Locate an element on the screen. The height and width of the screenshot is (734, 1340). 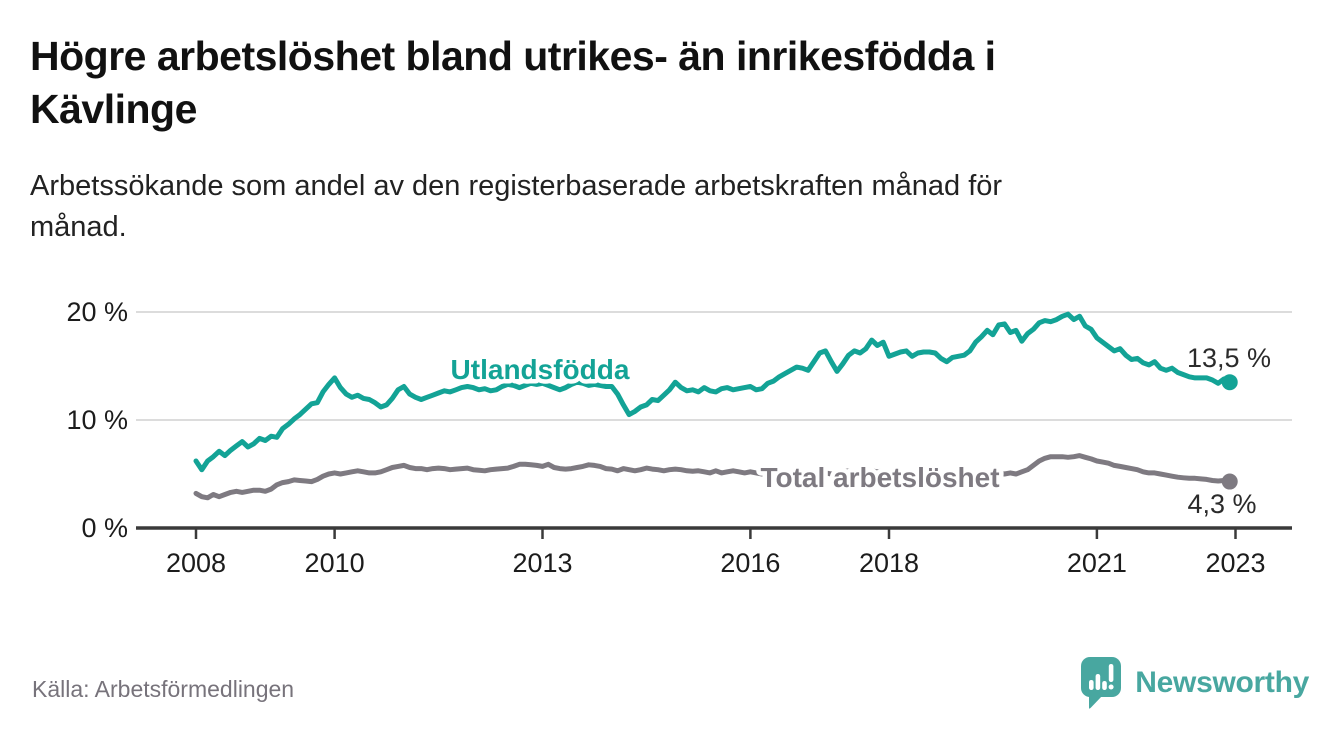
newsworthy-logo: Newsworthy is located at coordinates (1194, 683).